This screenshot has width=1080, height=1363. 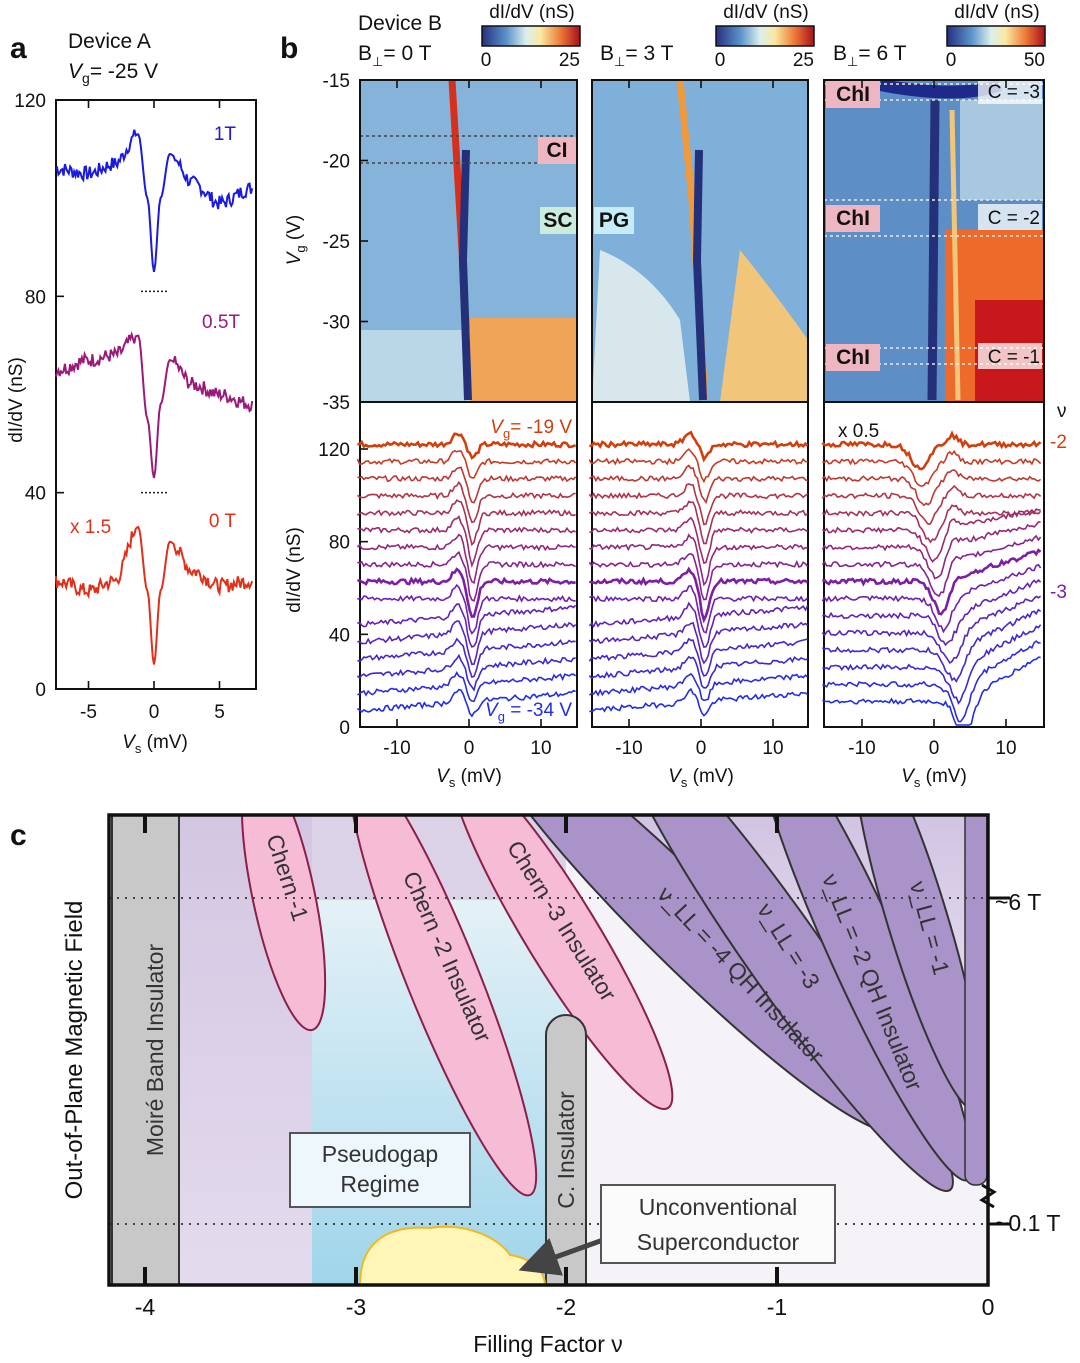 I want to click on chern-minus1-region, so click(x=283, y=923).